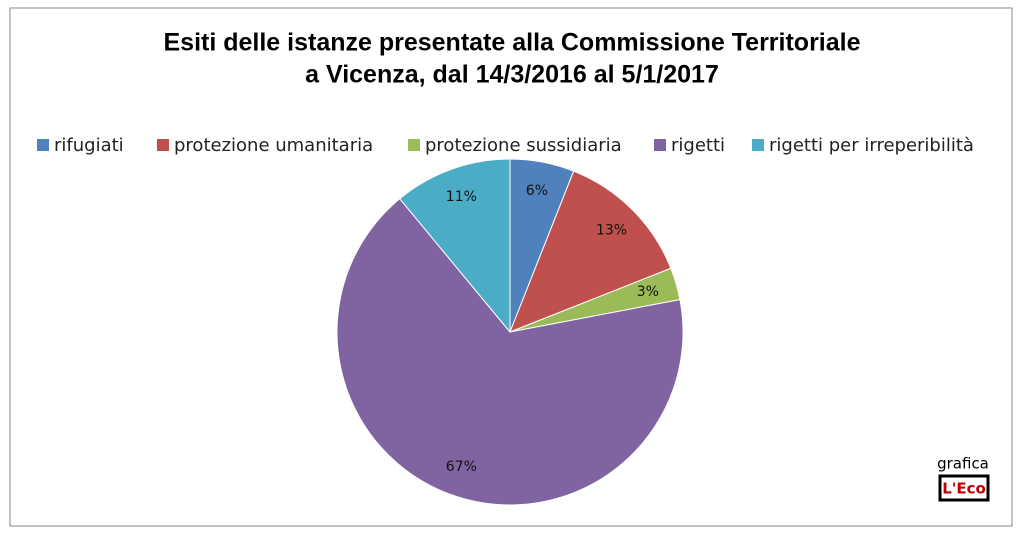 This screenshot has width=1024, height=536. I want to click on legend-label: protezione sussidiaria, so click(523, 145).